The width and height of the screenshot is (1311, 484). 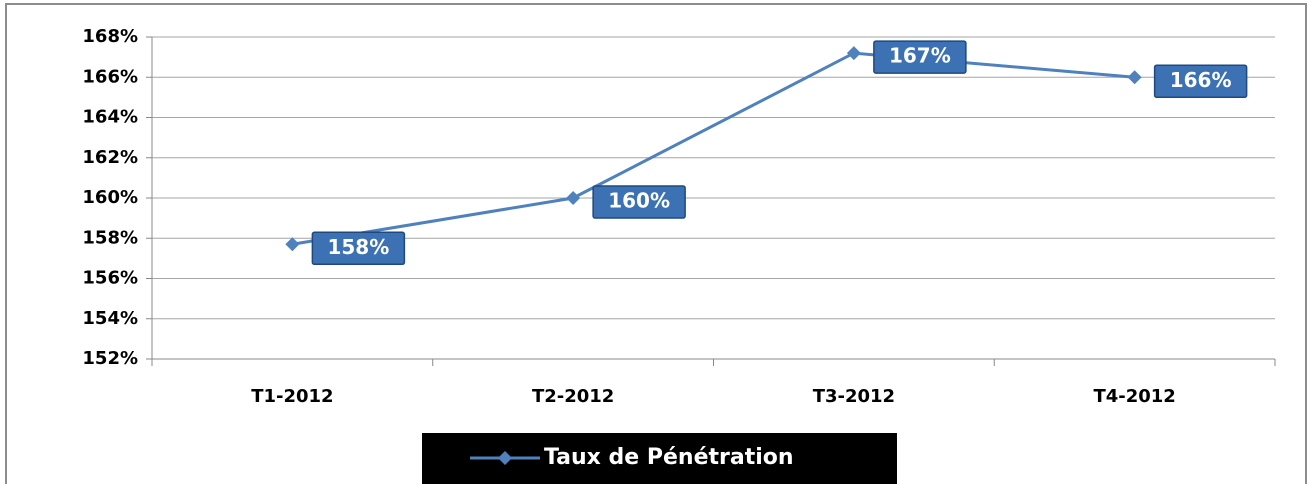 What do you see at coordinates (669, 457) in the screenshot?
I see `legend-label: Taux de Pénétration` at bounding box center [669, 457].